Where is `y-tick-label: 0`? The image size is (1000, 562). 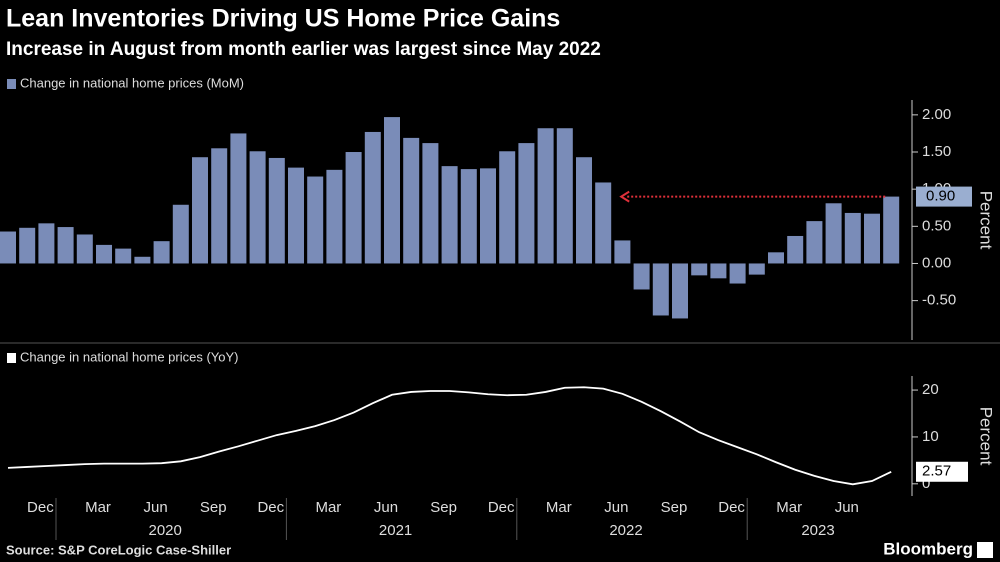
y-tick-label: 0 is located at coordinates (926, 483).